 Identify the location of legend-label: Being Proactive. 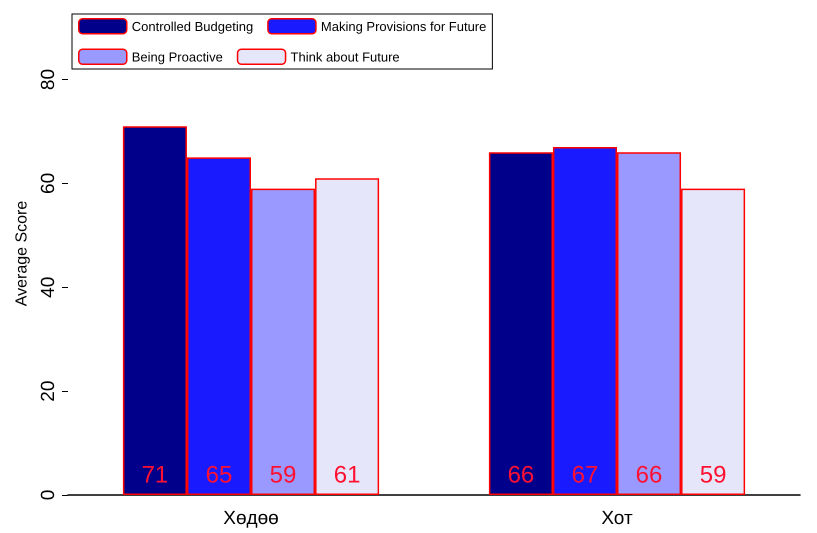
(177, 56).